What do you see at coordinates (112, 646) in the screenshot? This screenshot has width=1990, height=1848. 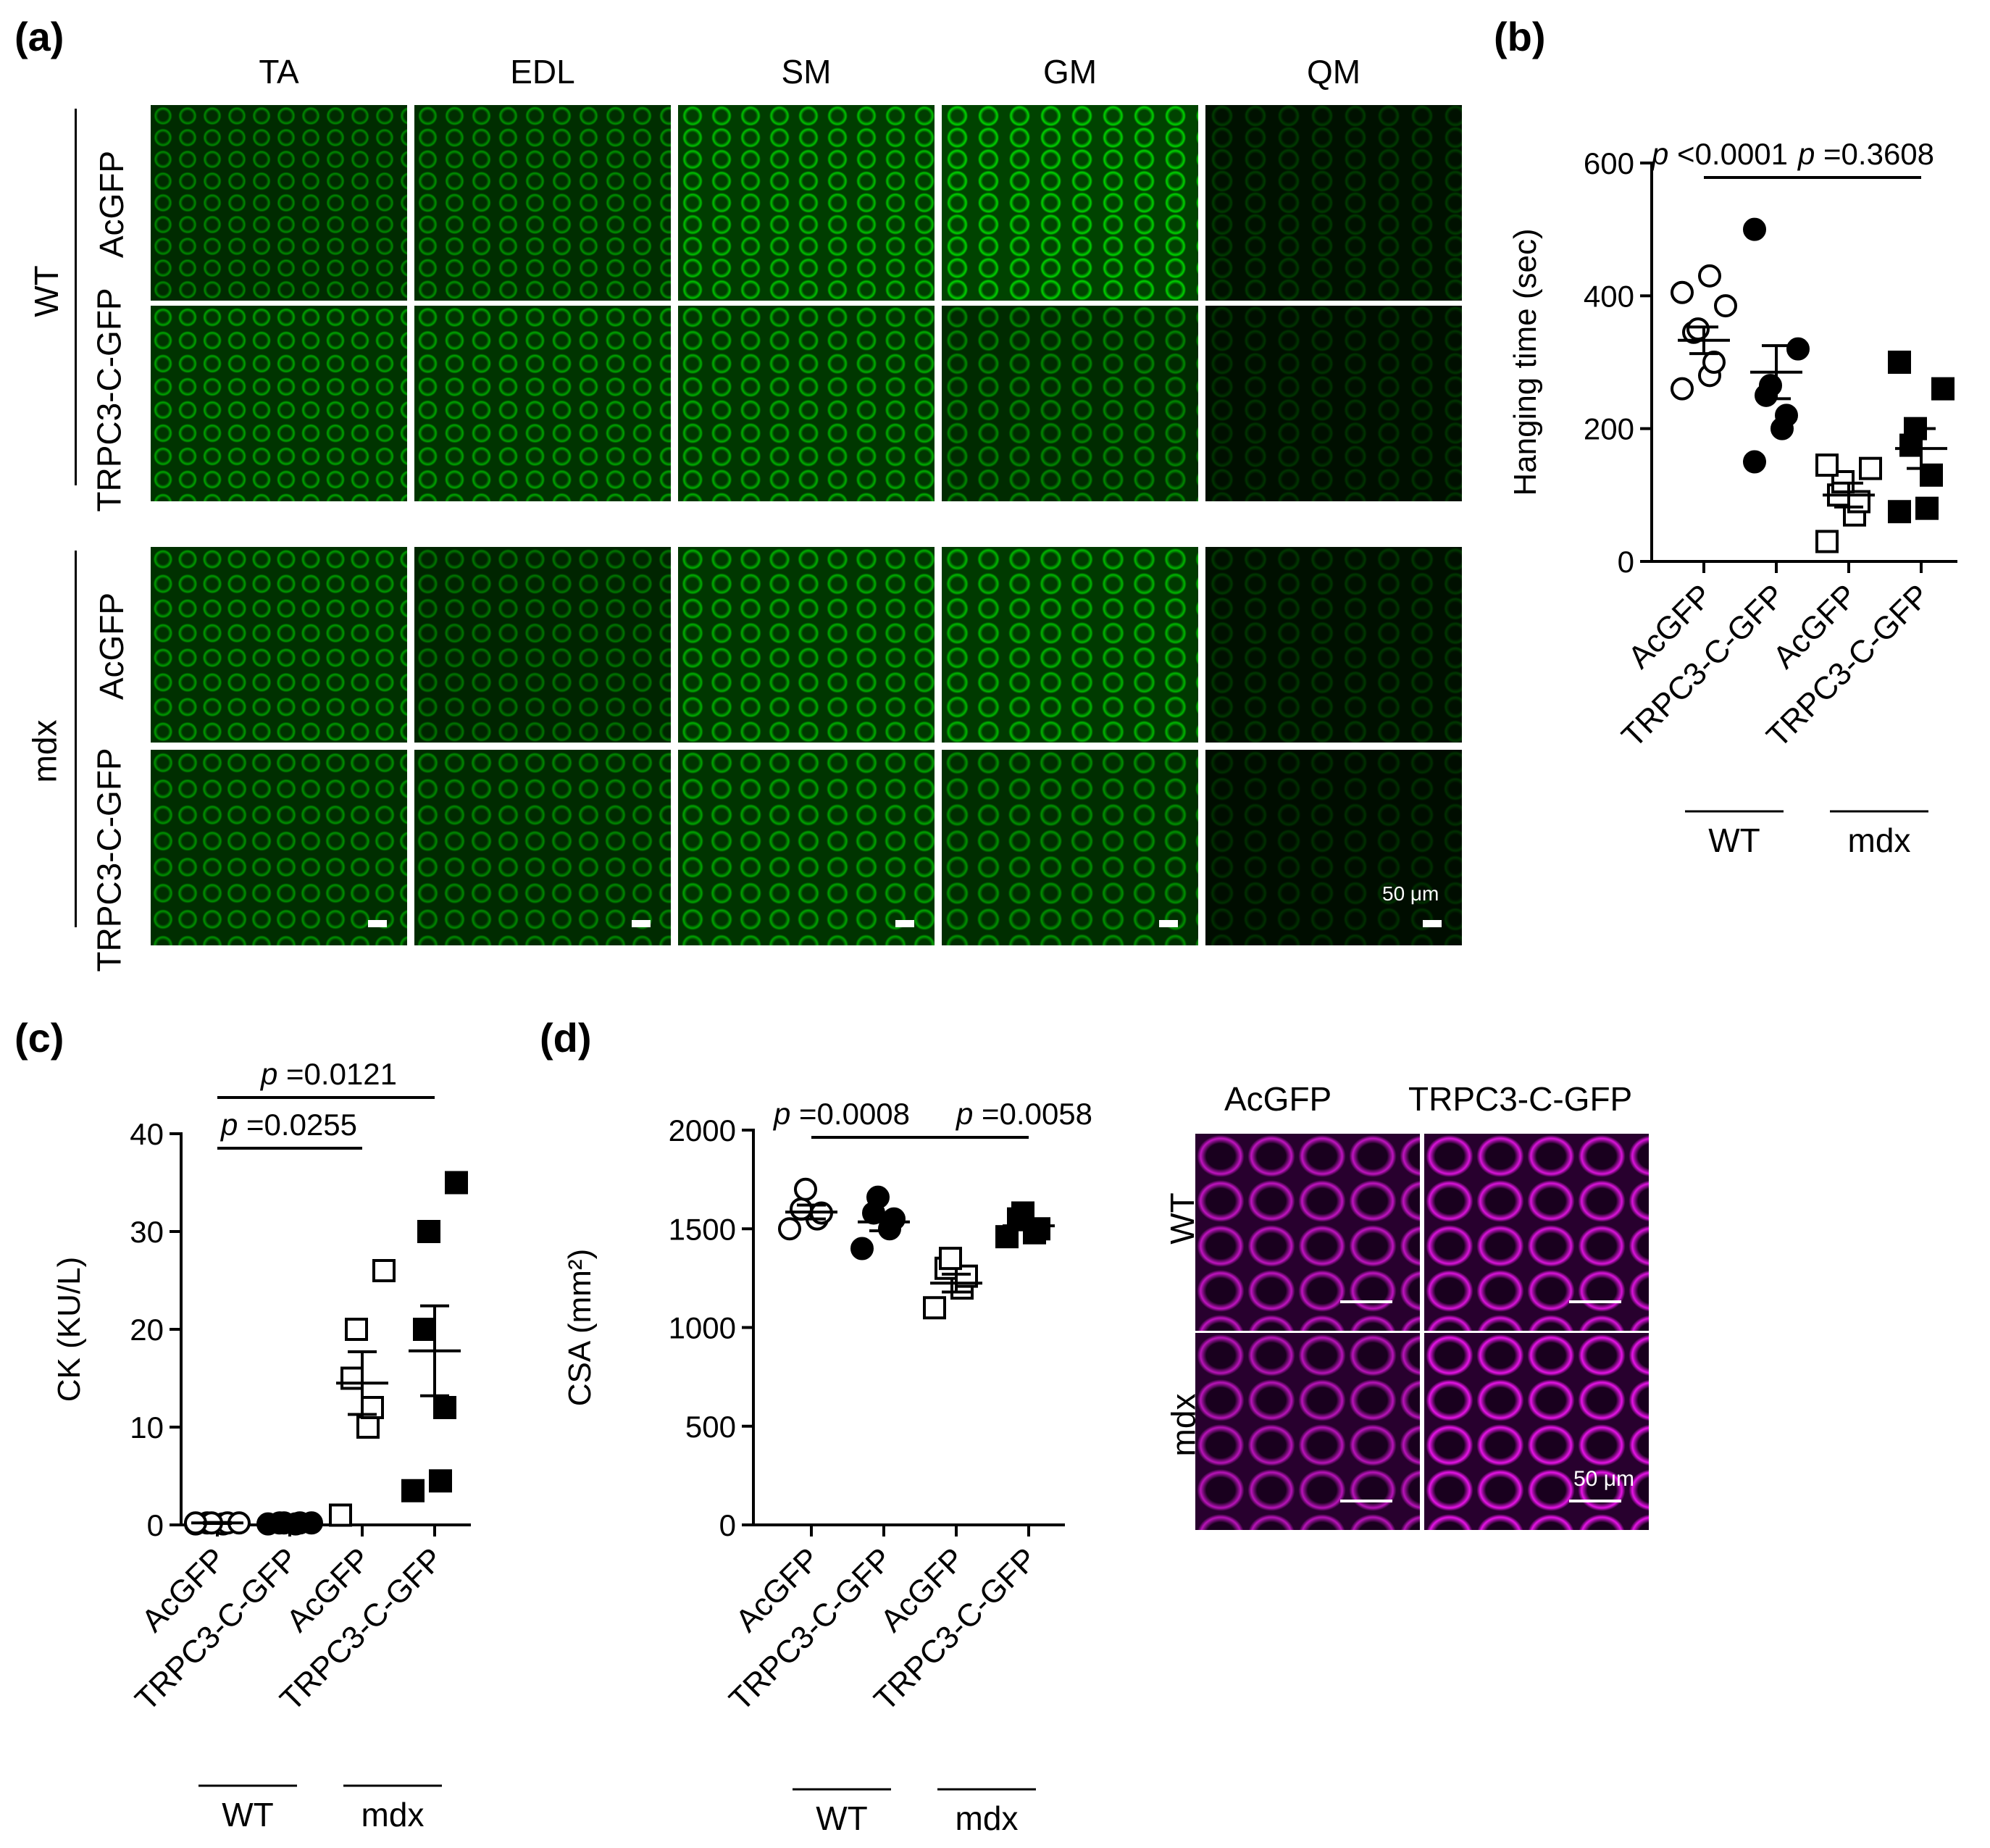 I see `row-label-mdx-acgfp: AcGFP` at bounding box center [112, 646].